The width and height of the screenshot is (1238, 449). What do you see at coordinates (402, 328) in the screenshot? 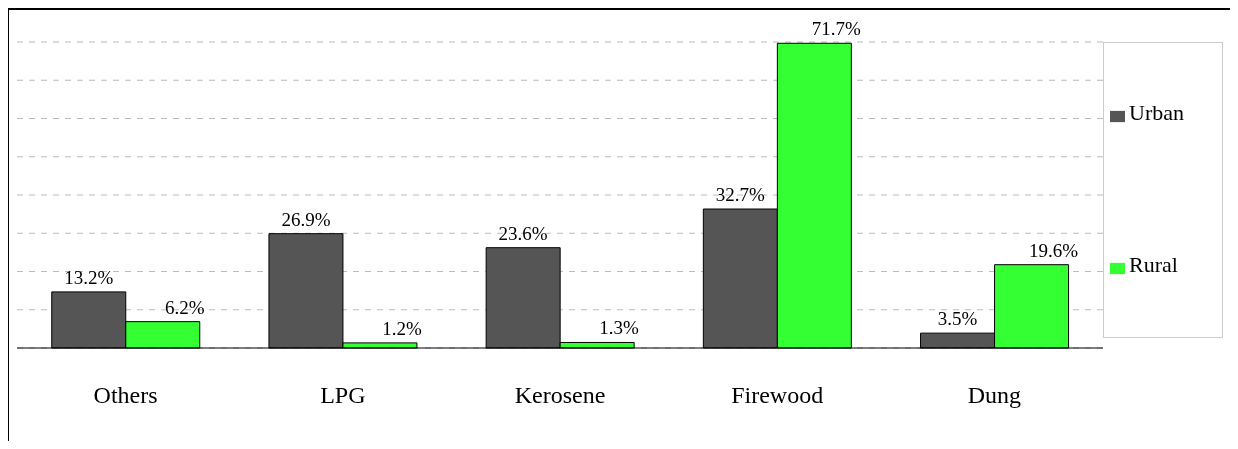
I see `data-label: 1.2%` at bounding box center [402, 328].